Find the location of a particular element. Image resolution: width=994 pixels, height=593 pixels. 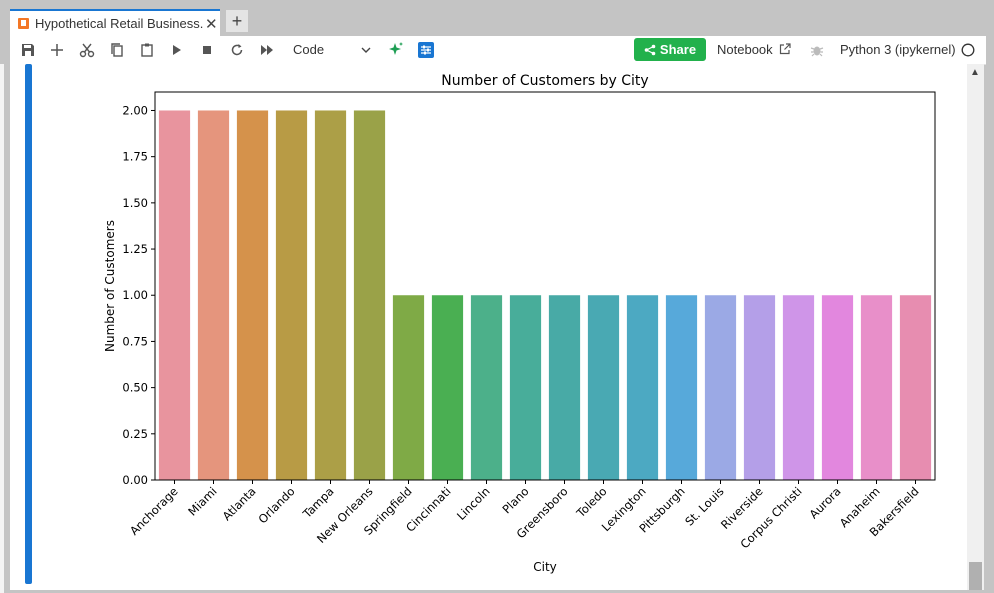

x-tick-label: Aurora is located at coordinates (825, 502).